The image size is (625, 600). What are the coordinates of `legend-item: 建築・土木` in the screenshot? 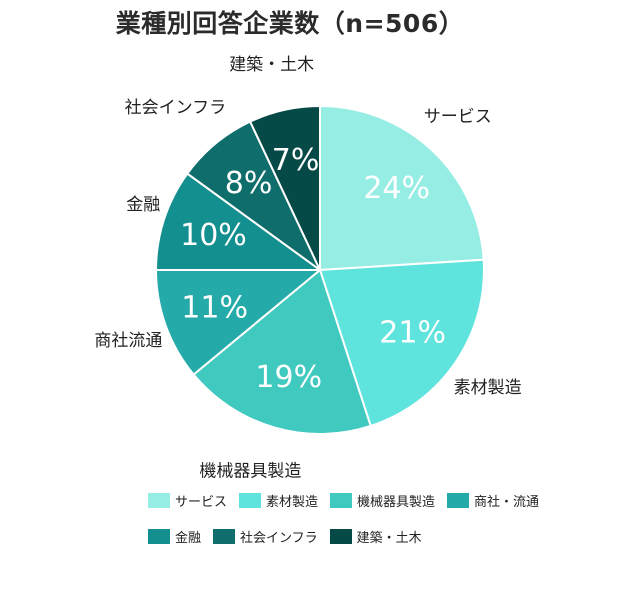 It's located at (375, 536).